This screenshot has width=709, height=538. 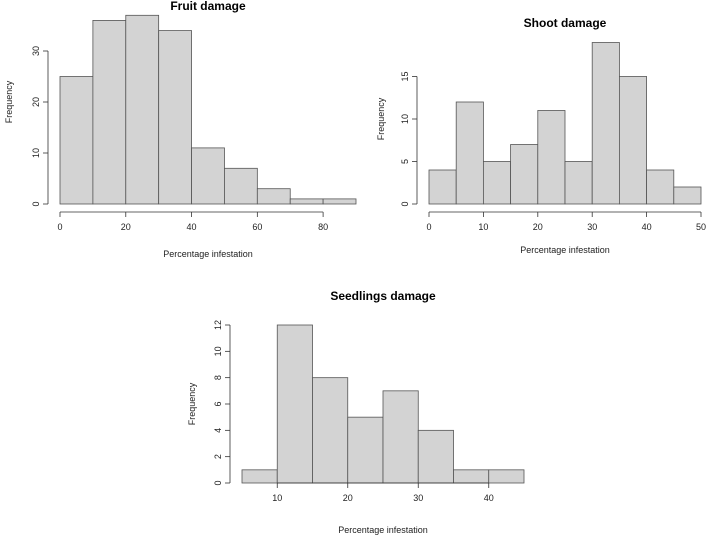 I want to click on y-tick-label: 20, so click(x=36, y=102).